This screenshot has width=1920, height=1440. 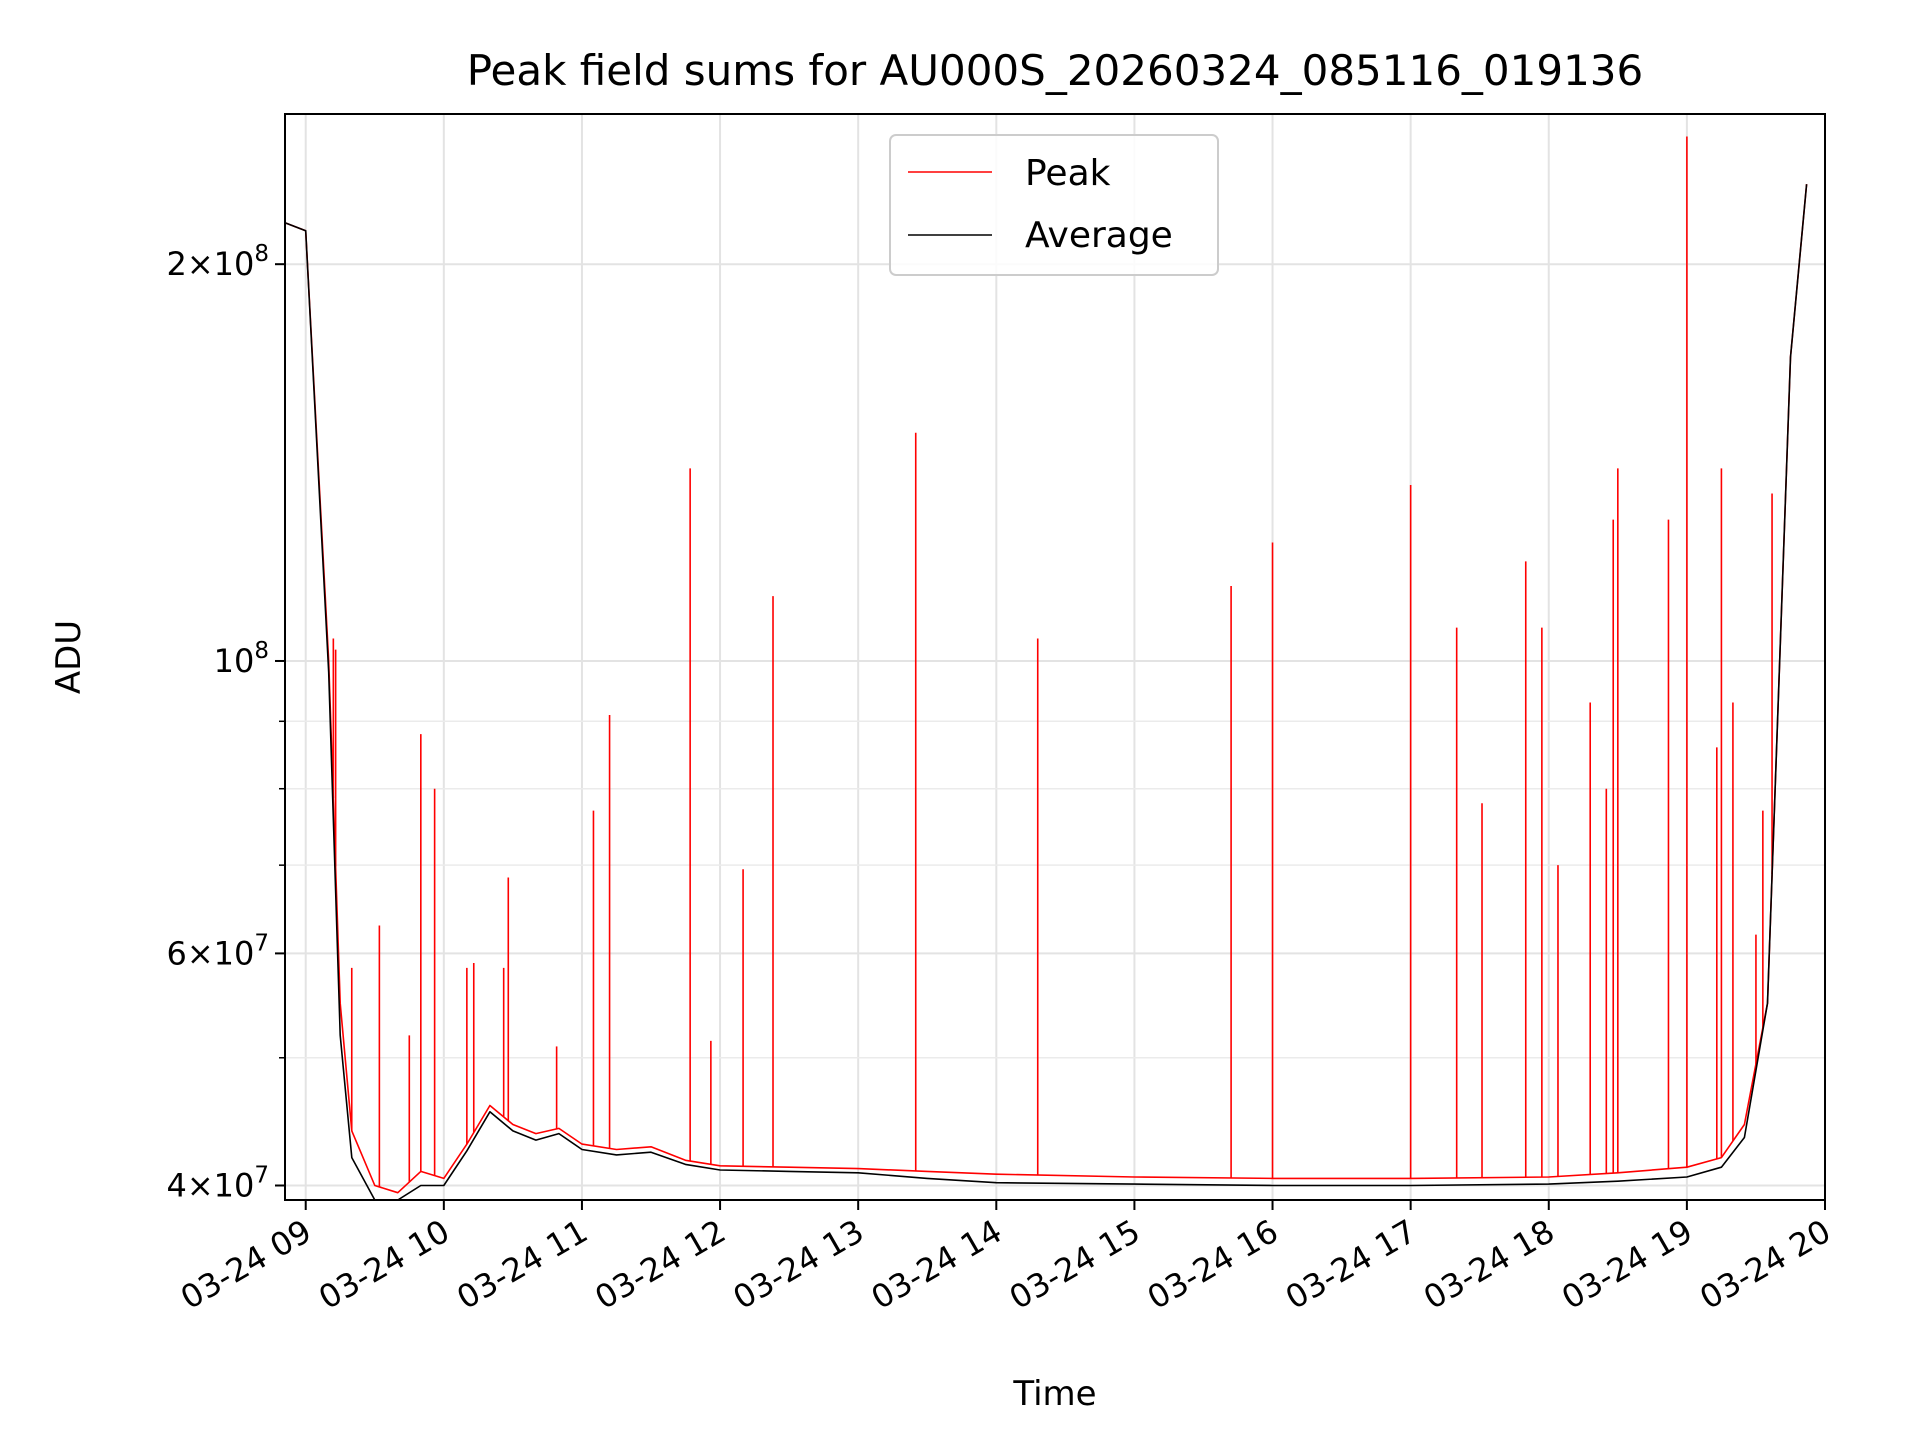 I want to click on legend: Peak Average, so click(x=1054, y=205).